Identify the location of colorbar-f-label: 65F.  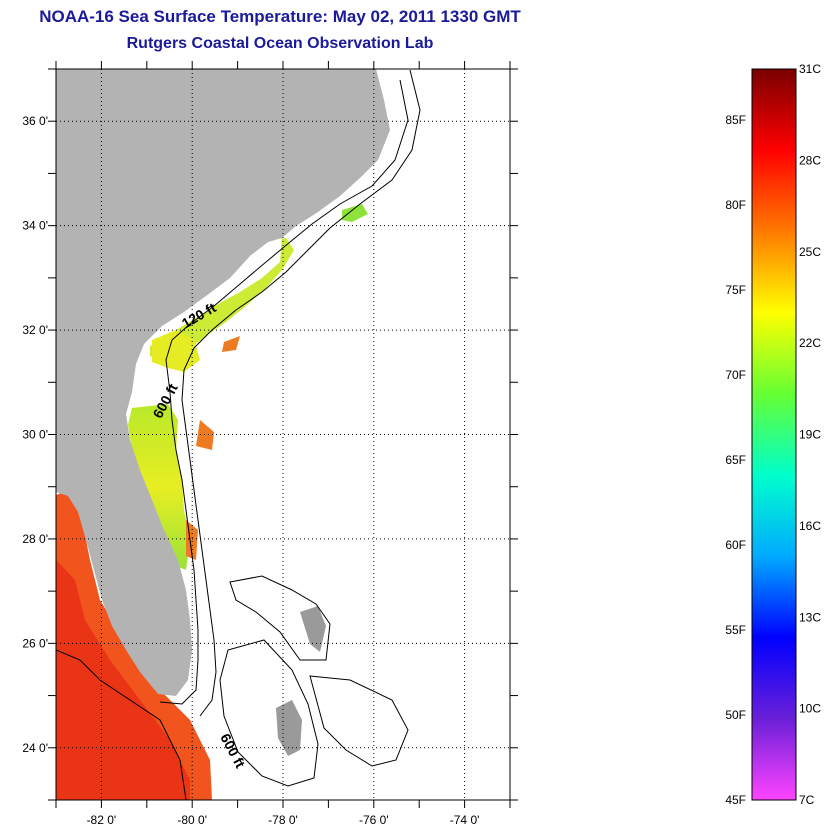
(735, 460).